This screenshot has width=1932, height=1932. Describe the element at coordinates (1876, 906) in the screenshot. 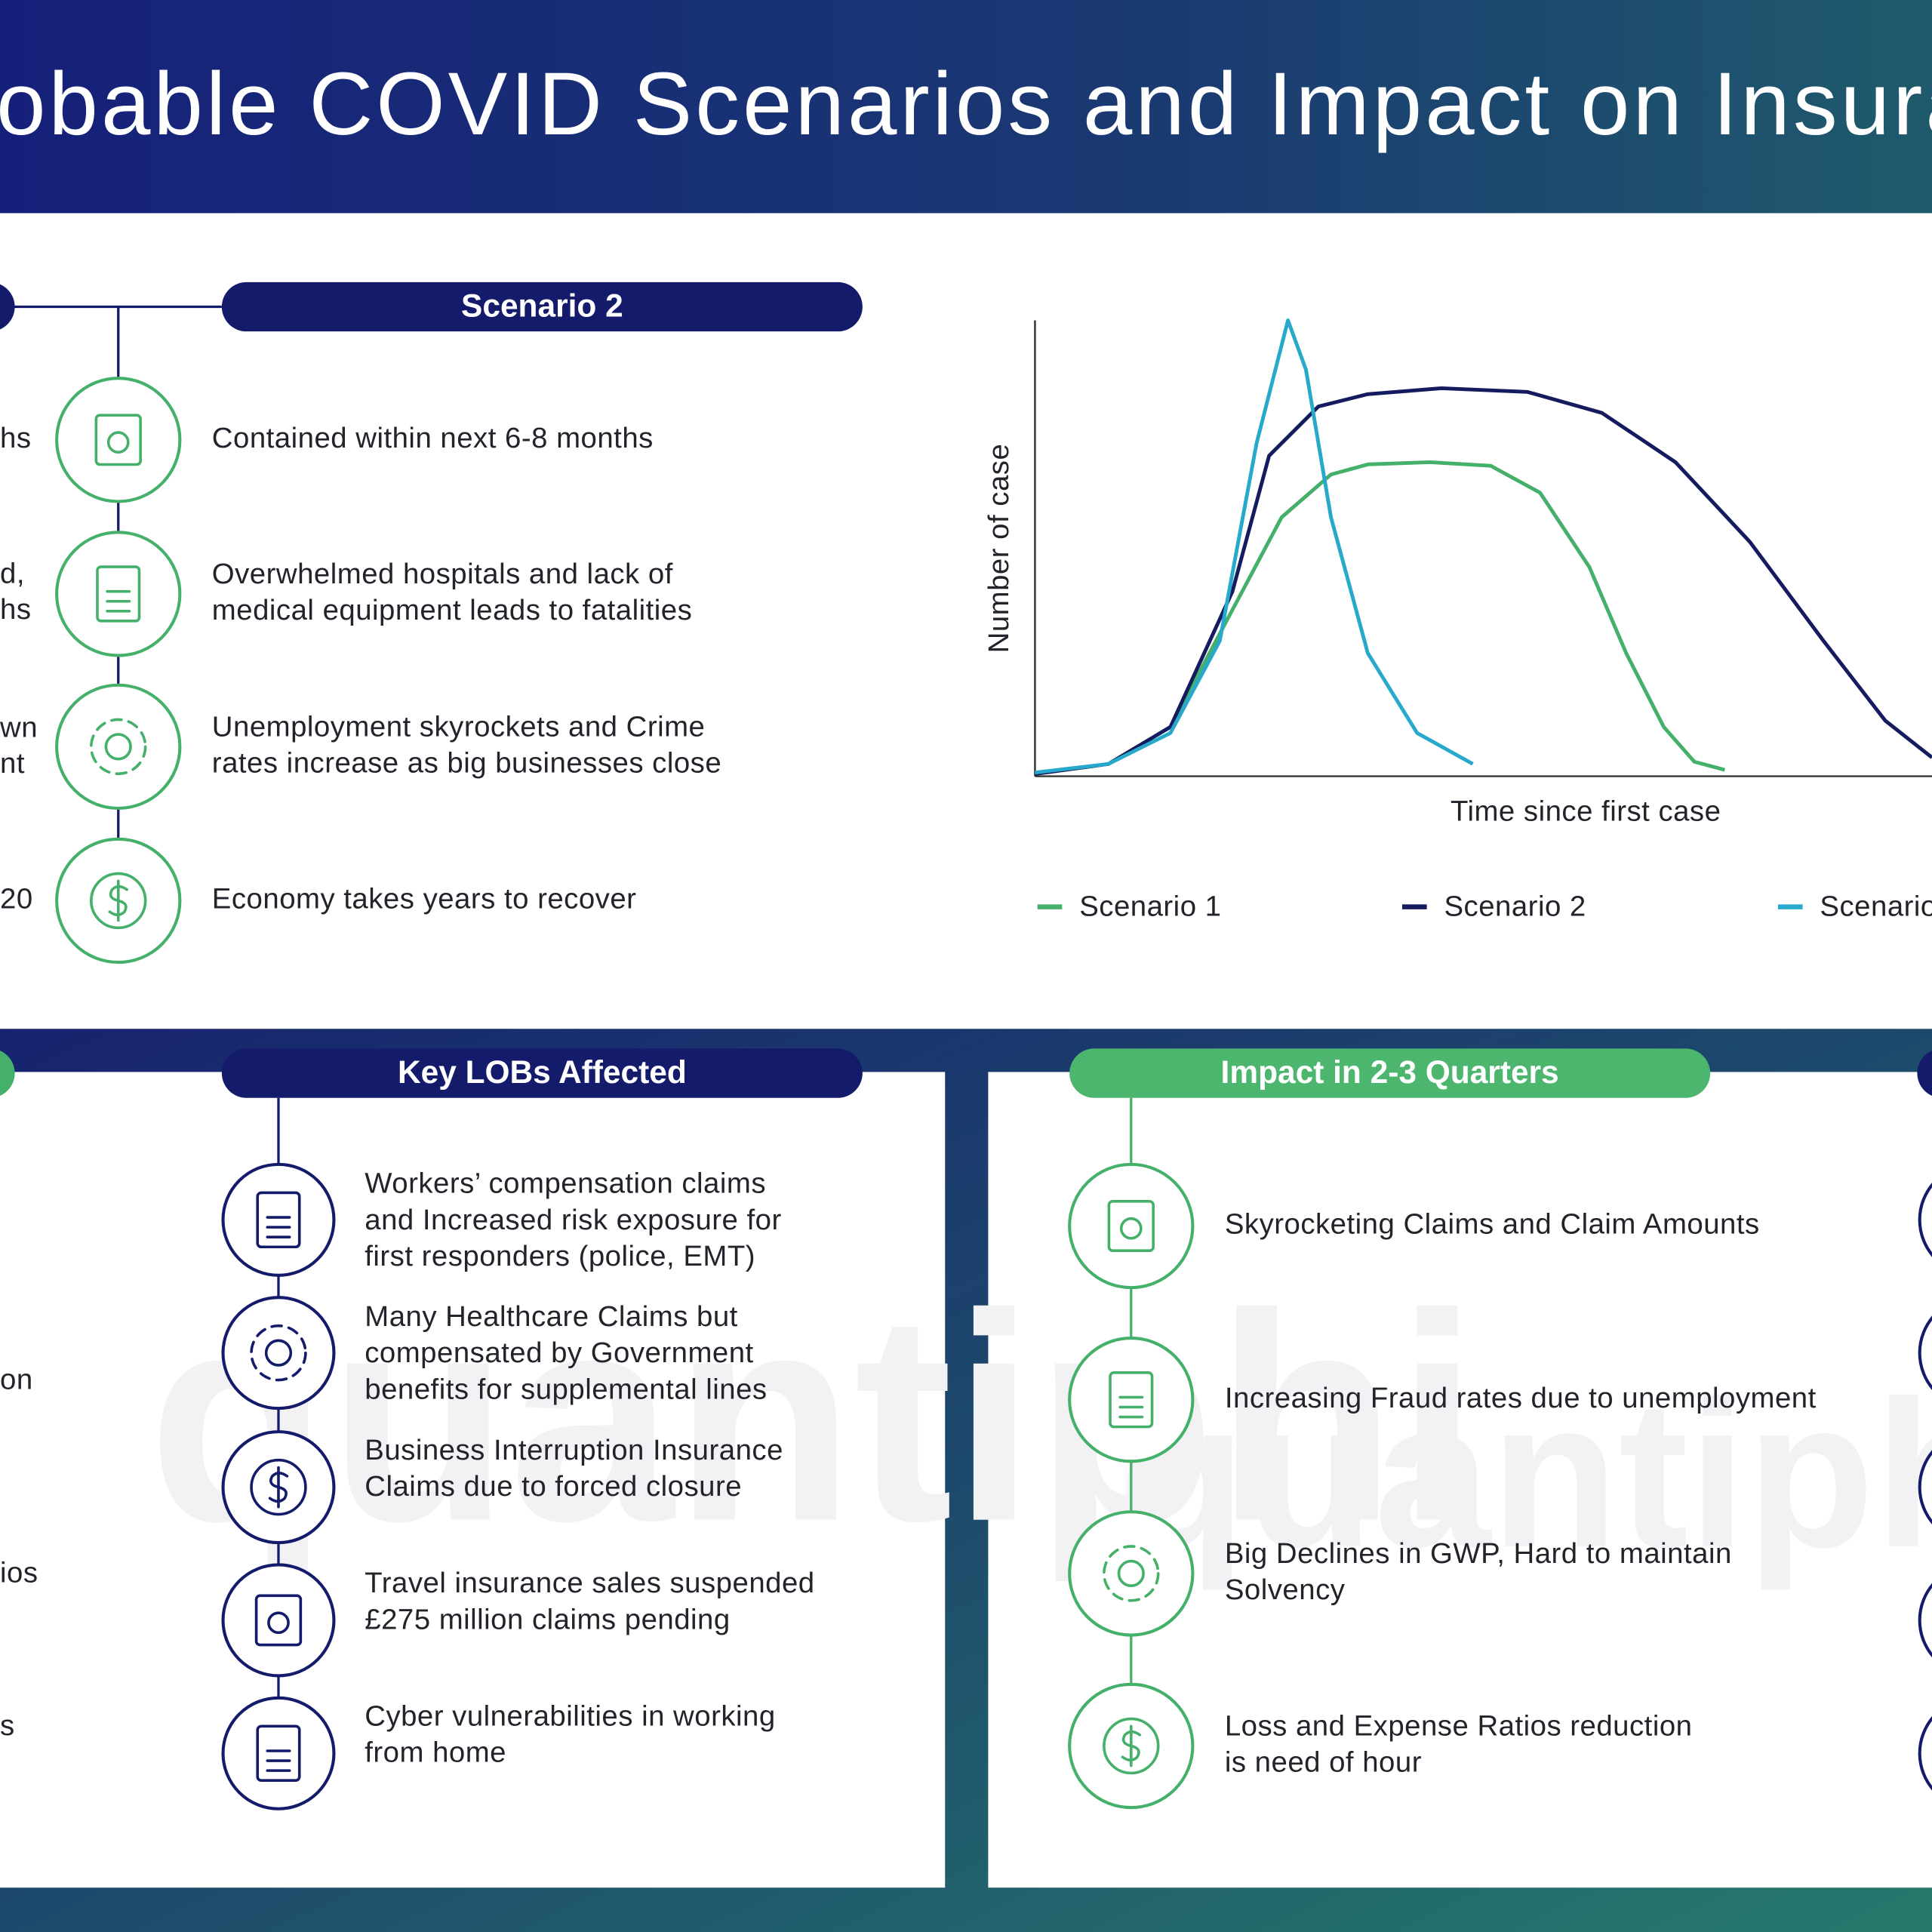

I see `legend-label: Scenario 3` at that location.